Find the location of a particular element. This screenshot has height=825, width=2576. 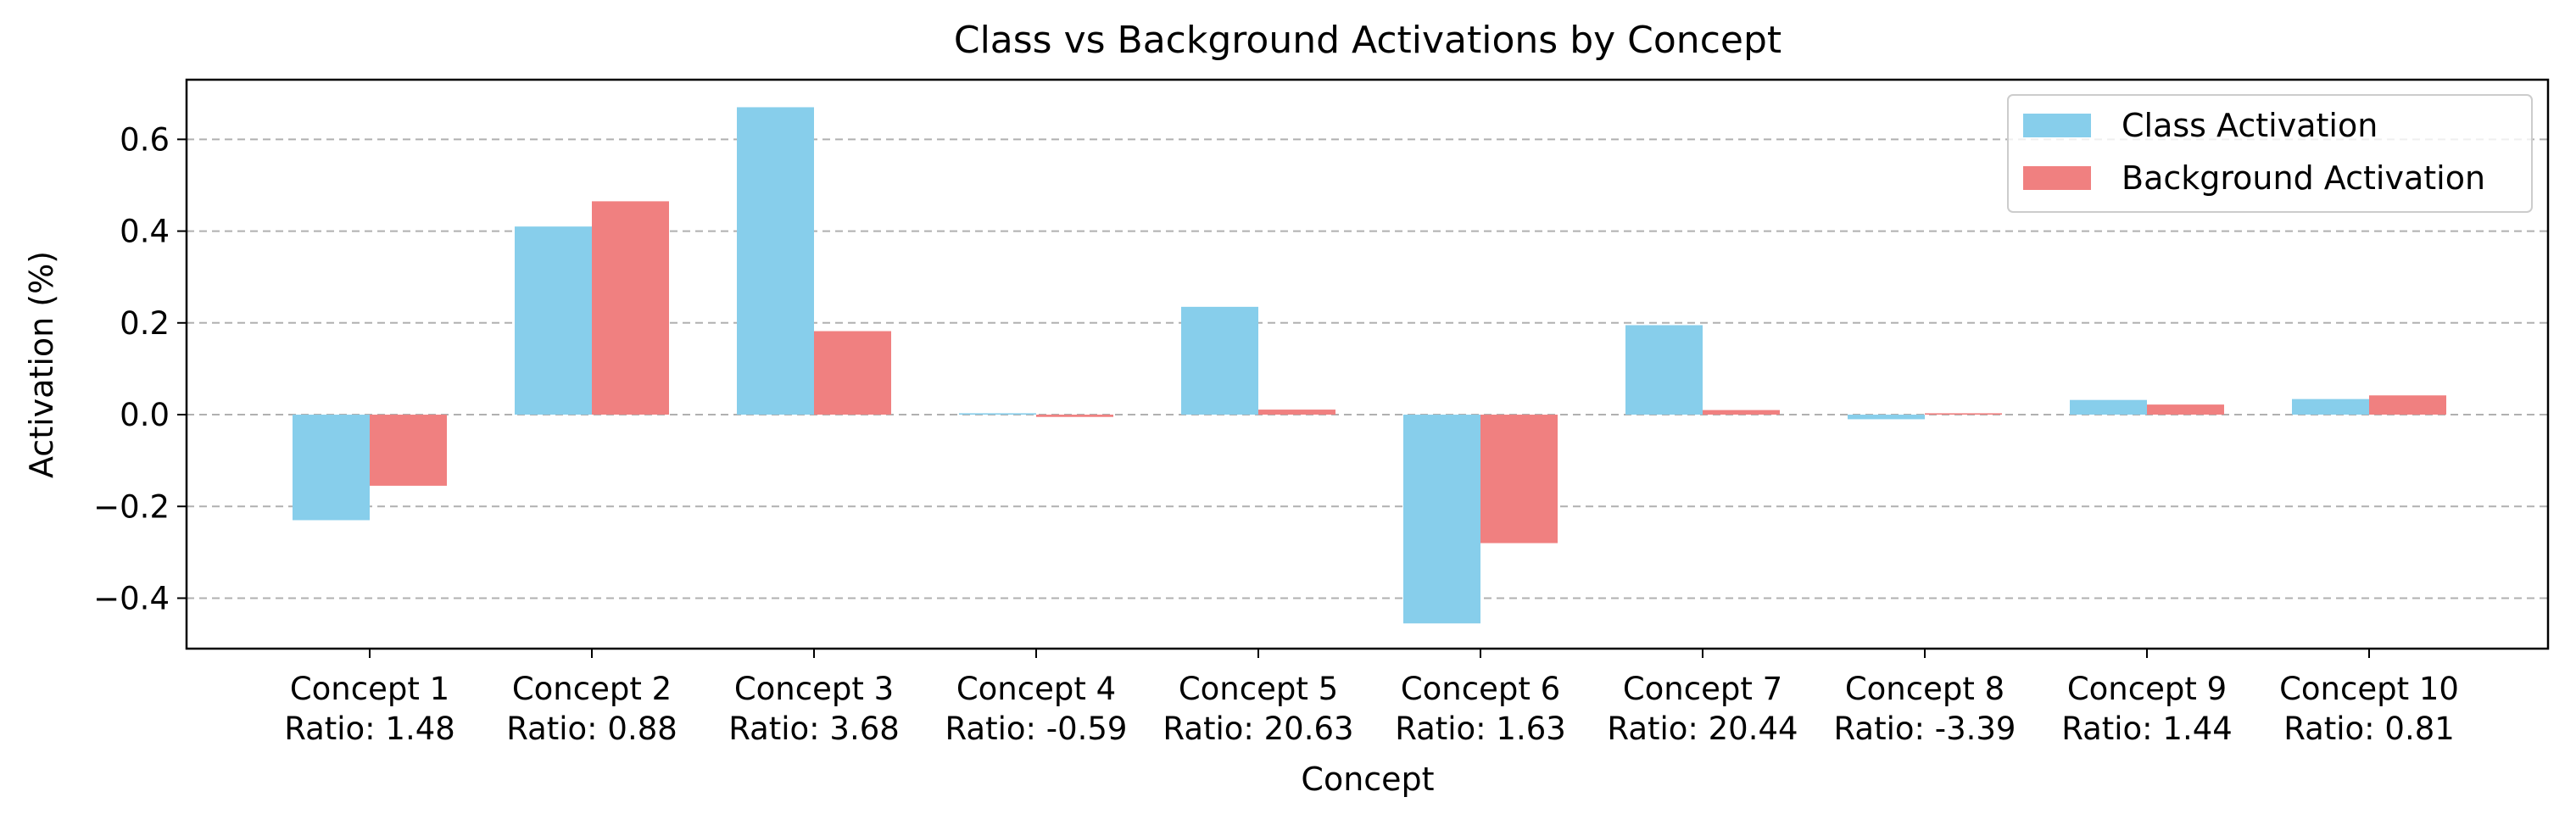

x-tick-label: Concept 3 is located at coordinates (814, 689).